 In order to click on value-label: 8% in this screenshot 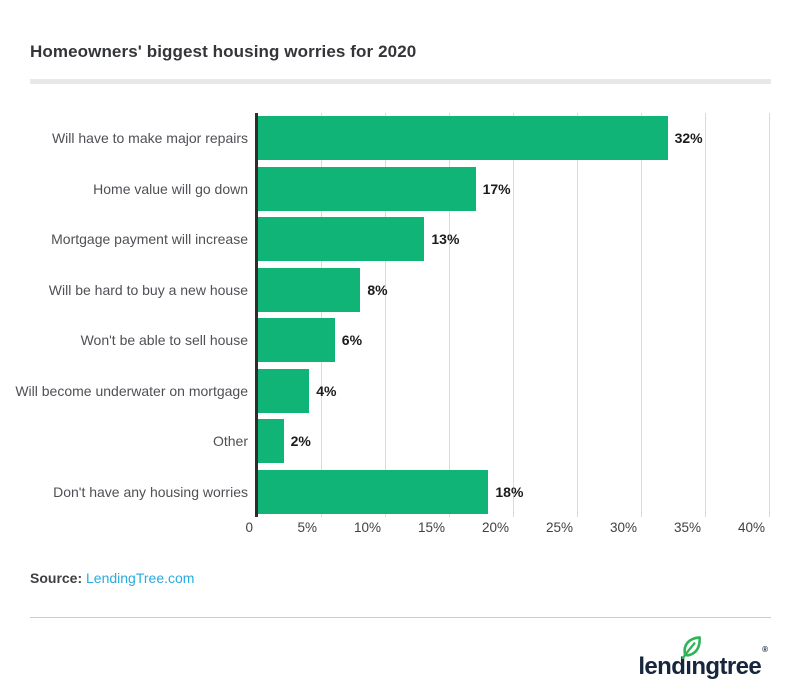, I will do `click(377, 289)`.